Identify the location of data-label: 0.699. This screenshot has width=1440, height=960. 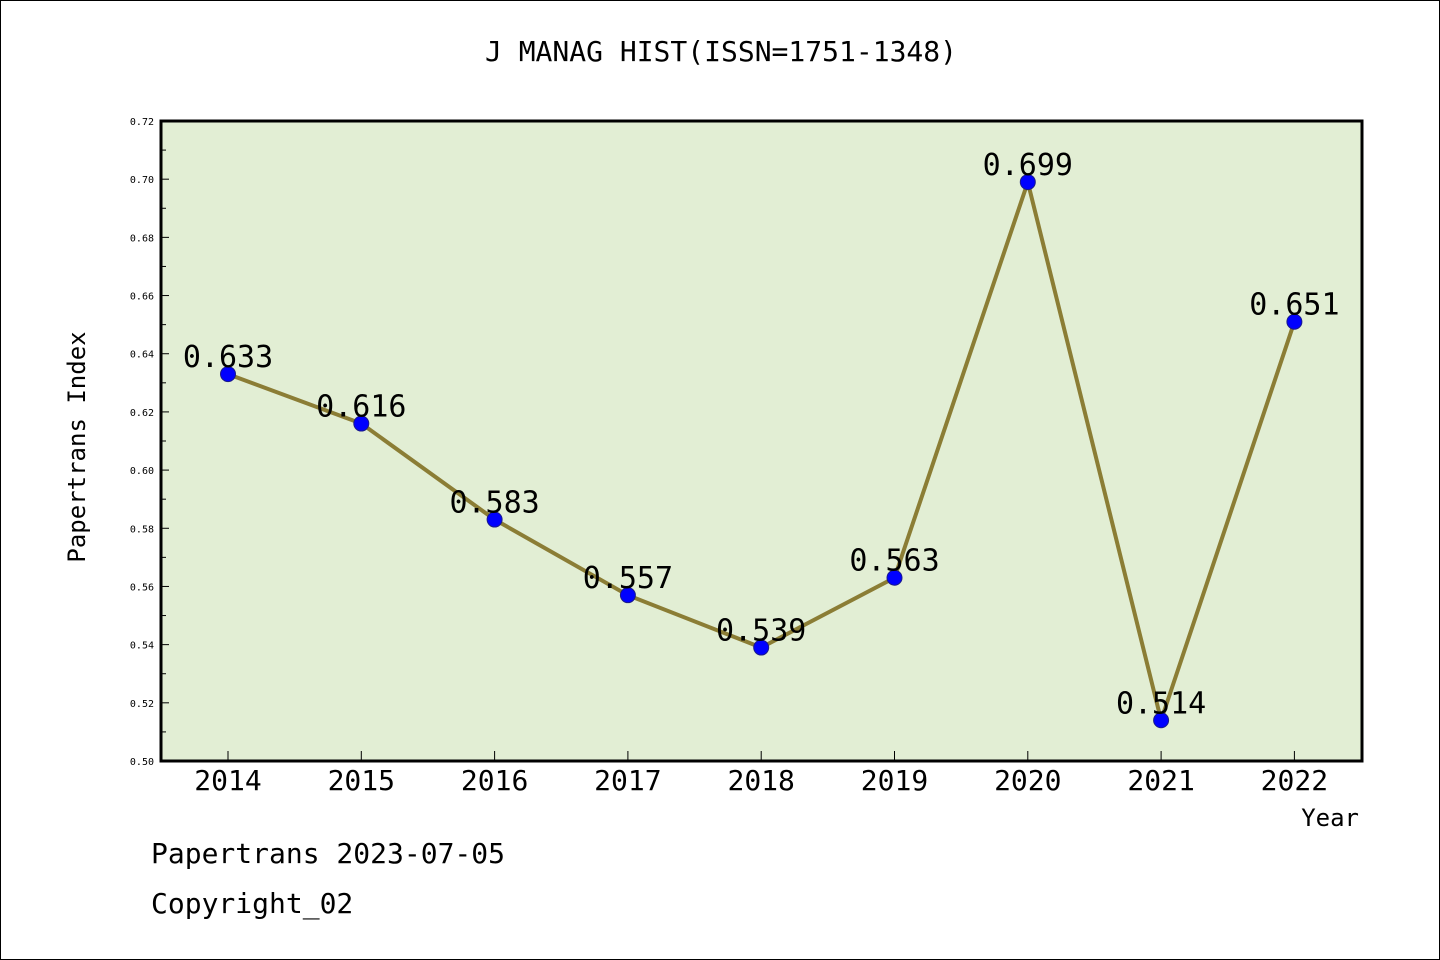
(1028, 165).